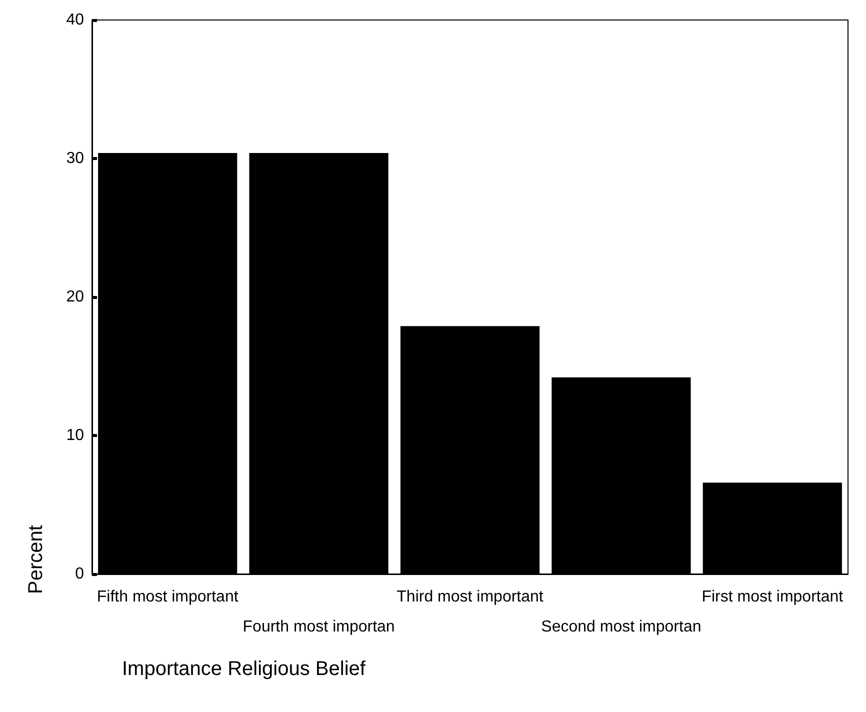 This screenshot has height=712, width=866. Describe the element at coordinates (244, 669) in the screenshot. I see `x-axis-title: Importance Religious Belief` at that location.